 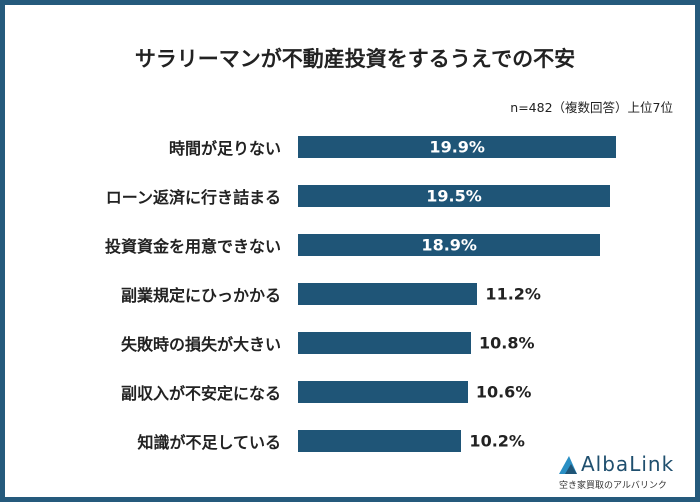 What do you see at coordinates (200, 344) in the screenshot?
I see `category-label: 失敗時の損失が大きい` at bounding box center [200, 344].